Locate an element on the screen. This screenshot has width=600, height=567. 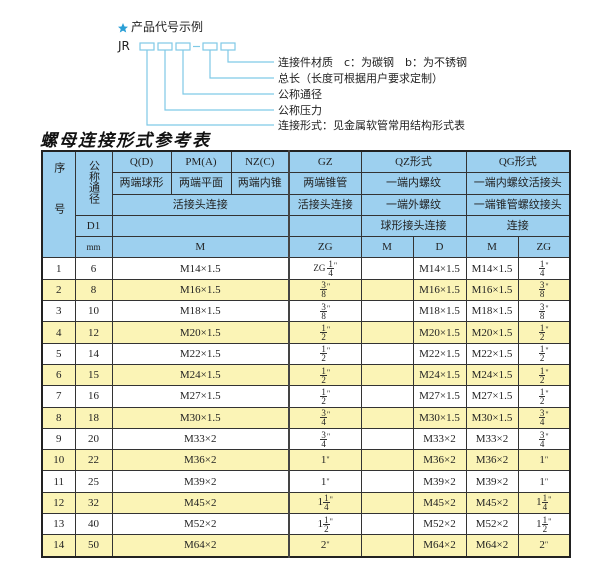
cell-qz-d: M27×1.5 is located at coordinates (439, 396).